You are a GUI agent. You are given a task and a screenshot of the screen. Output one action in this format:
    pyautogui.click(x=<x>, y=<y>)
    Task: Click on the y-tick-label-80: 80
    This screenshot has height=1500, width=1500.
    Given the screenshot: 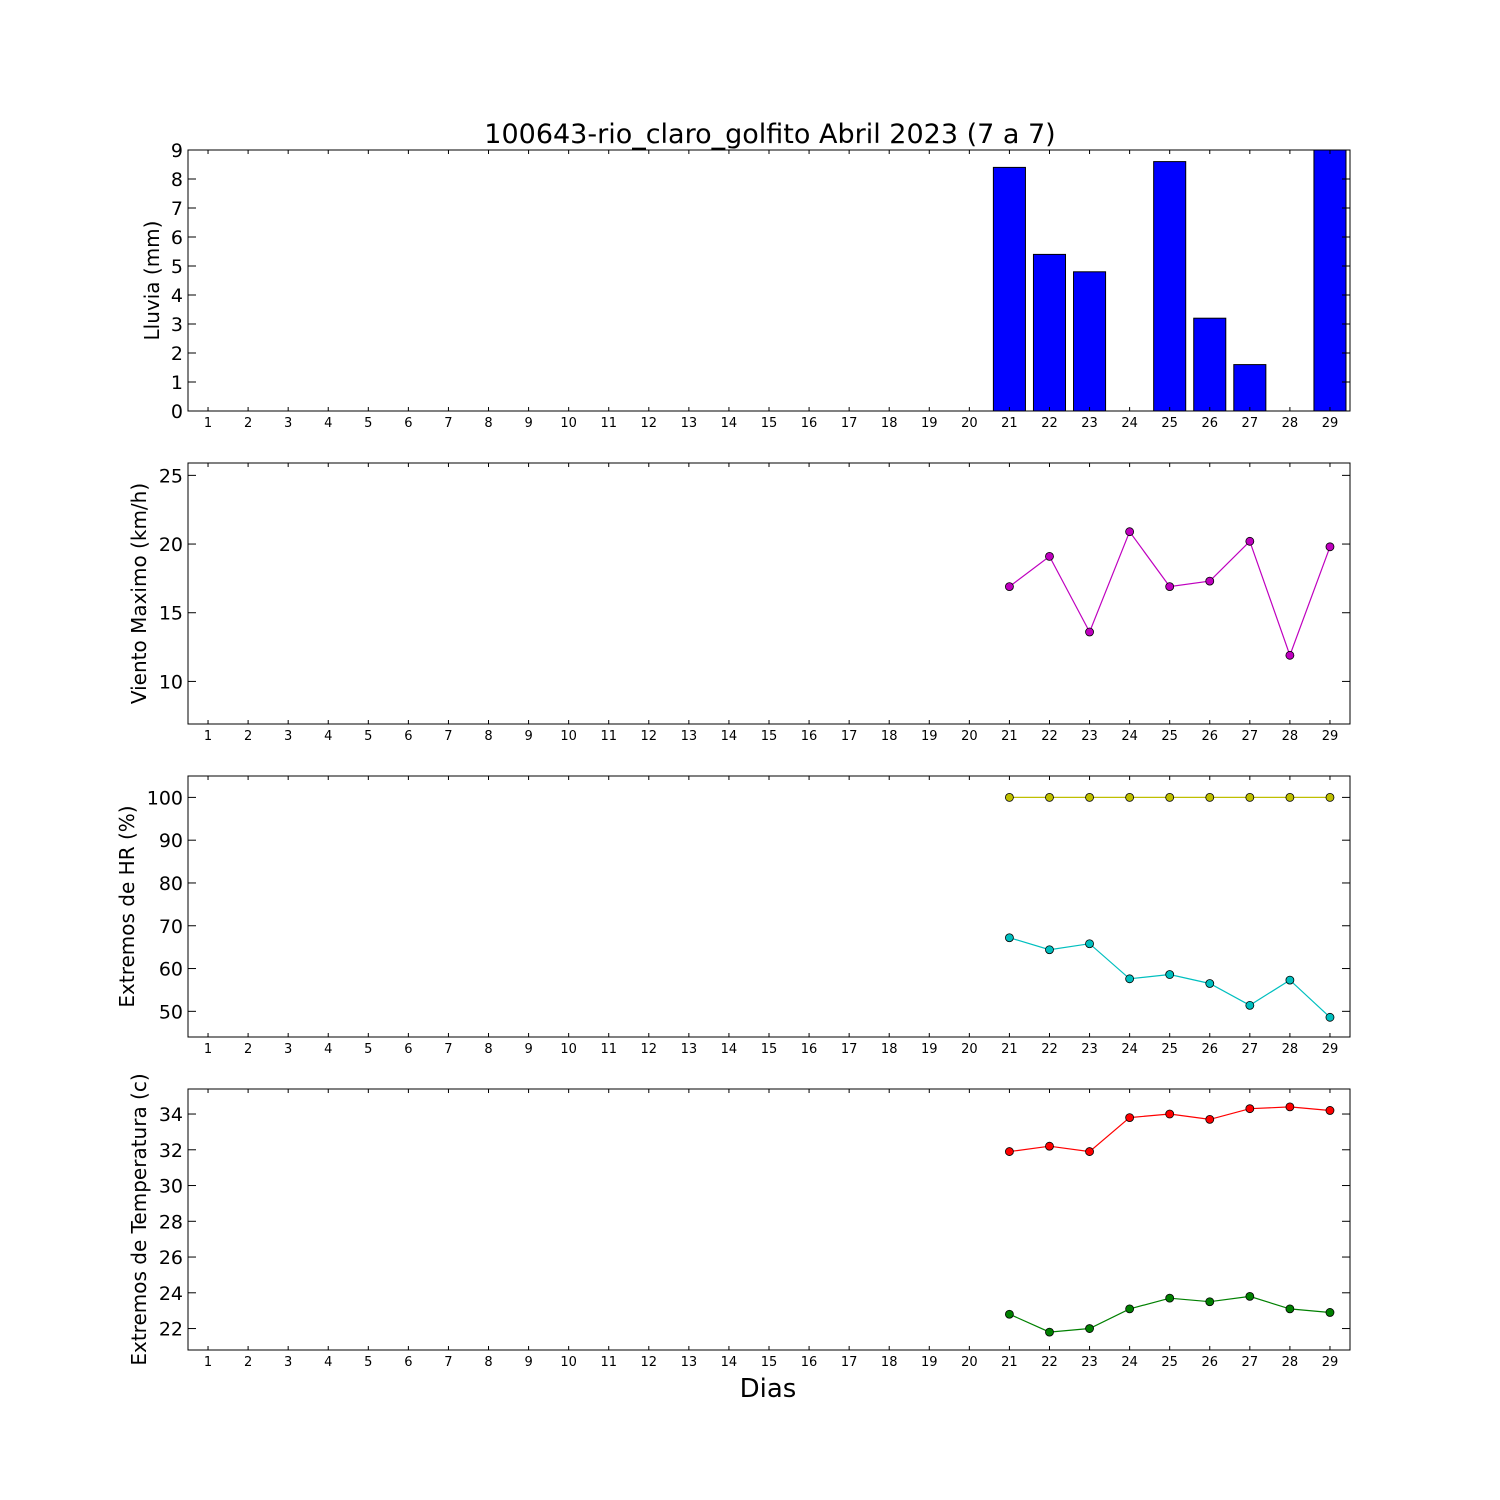 What is the action you would take?
    pyautogui.click(x=171, y=884)
    